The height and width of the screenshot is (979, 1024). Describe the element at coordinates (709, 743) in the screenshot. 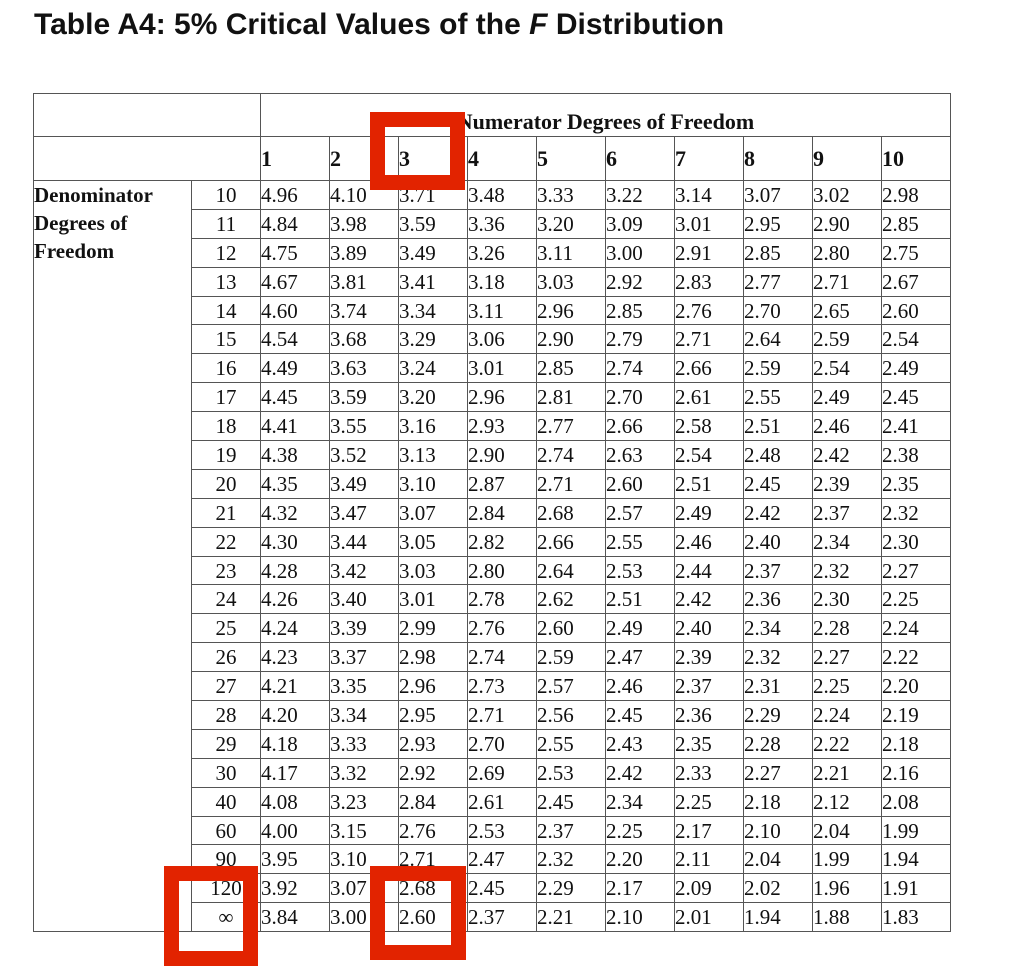

I see `value-cell: 2.35` at that location.